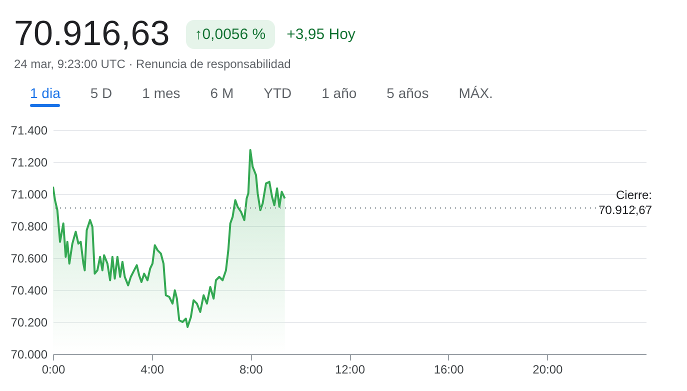 Image resolution: width=687 pixels, height=391 pixels. I want to click on y-tick-label: 70.000, so click(29, 355).